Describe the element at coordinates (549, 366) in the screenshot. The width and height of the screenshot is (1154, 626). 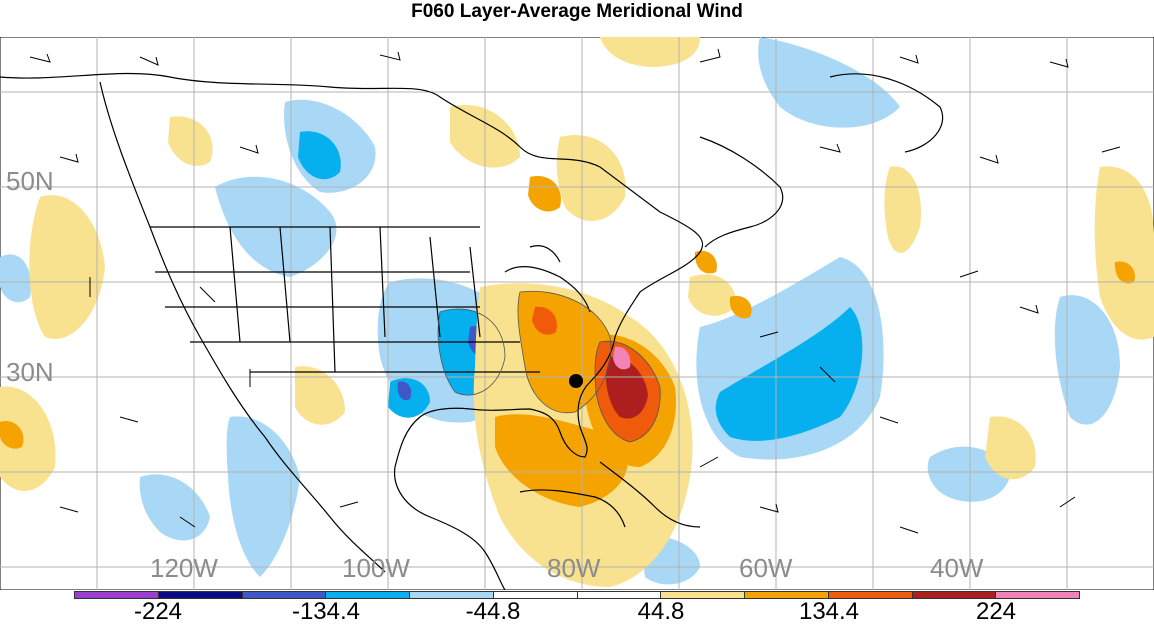
I see `contour-lines` at that location.